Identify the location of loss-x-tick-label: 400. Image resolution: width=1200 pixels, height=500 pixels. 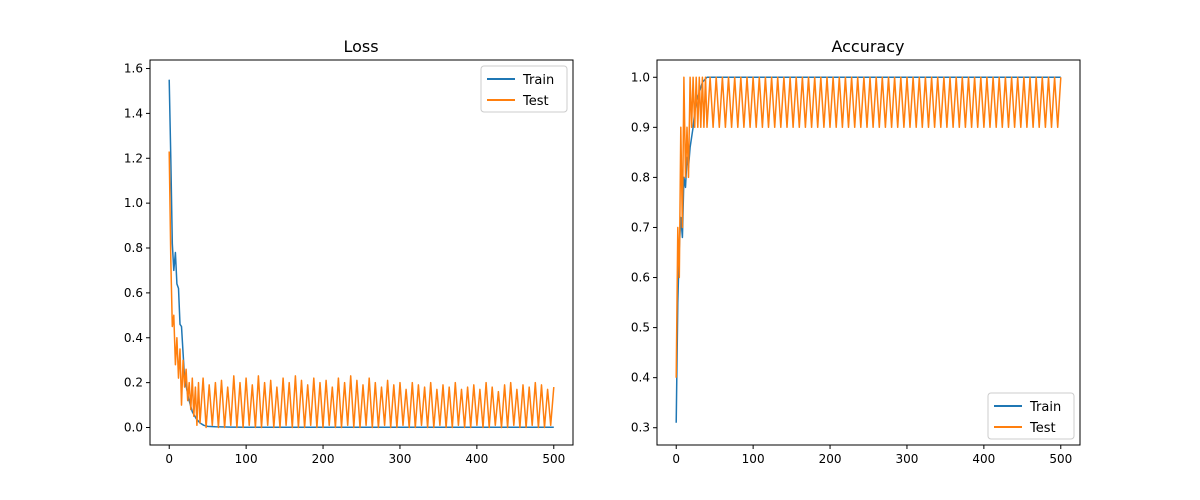
(476, 459).